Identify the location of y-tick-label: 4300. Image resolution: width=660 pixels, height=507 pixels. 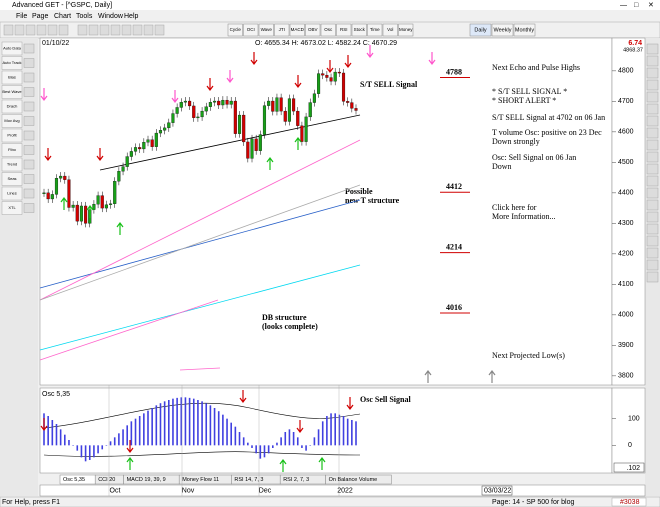
(626, 223).